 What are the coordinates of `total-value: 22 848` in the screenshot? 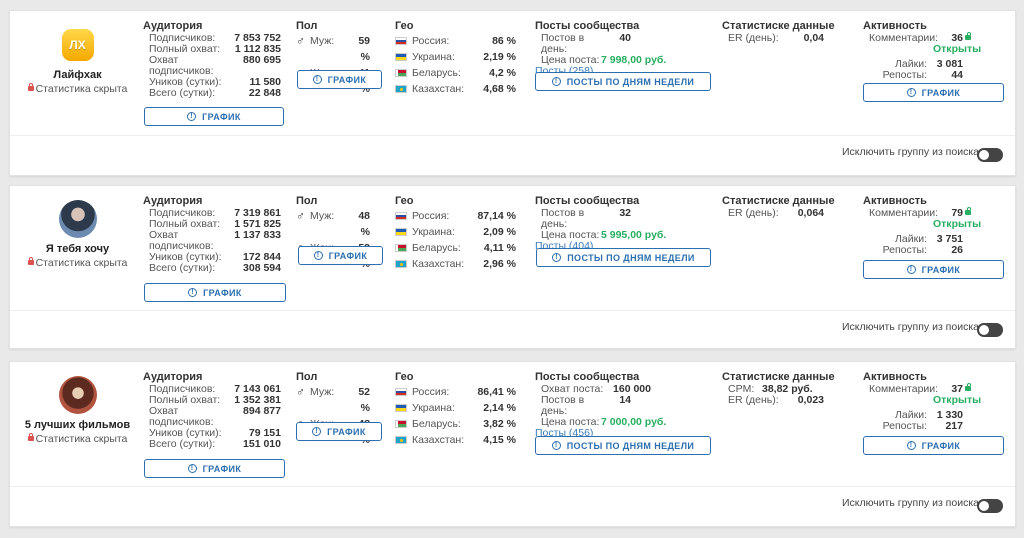 It's located at (264, 93).